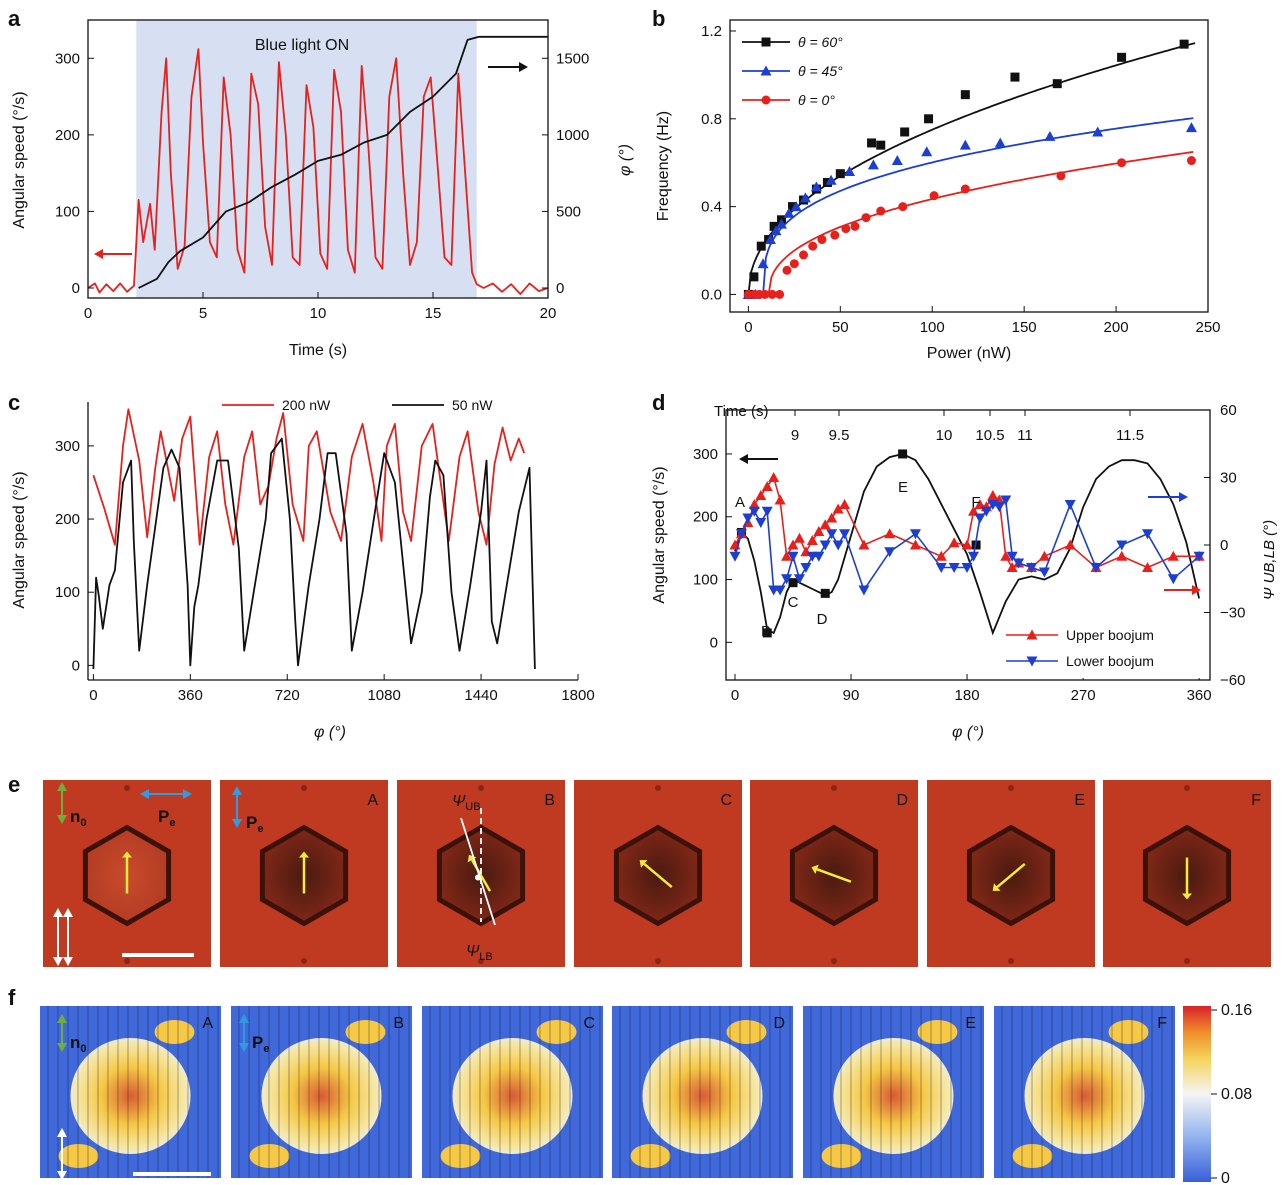 This screenshot has height=1185, width=1285. Describe the element at coordinates (478, 877) in the screenshot. I see `center-dot` at that location.